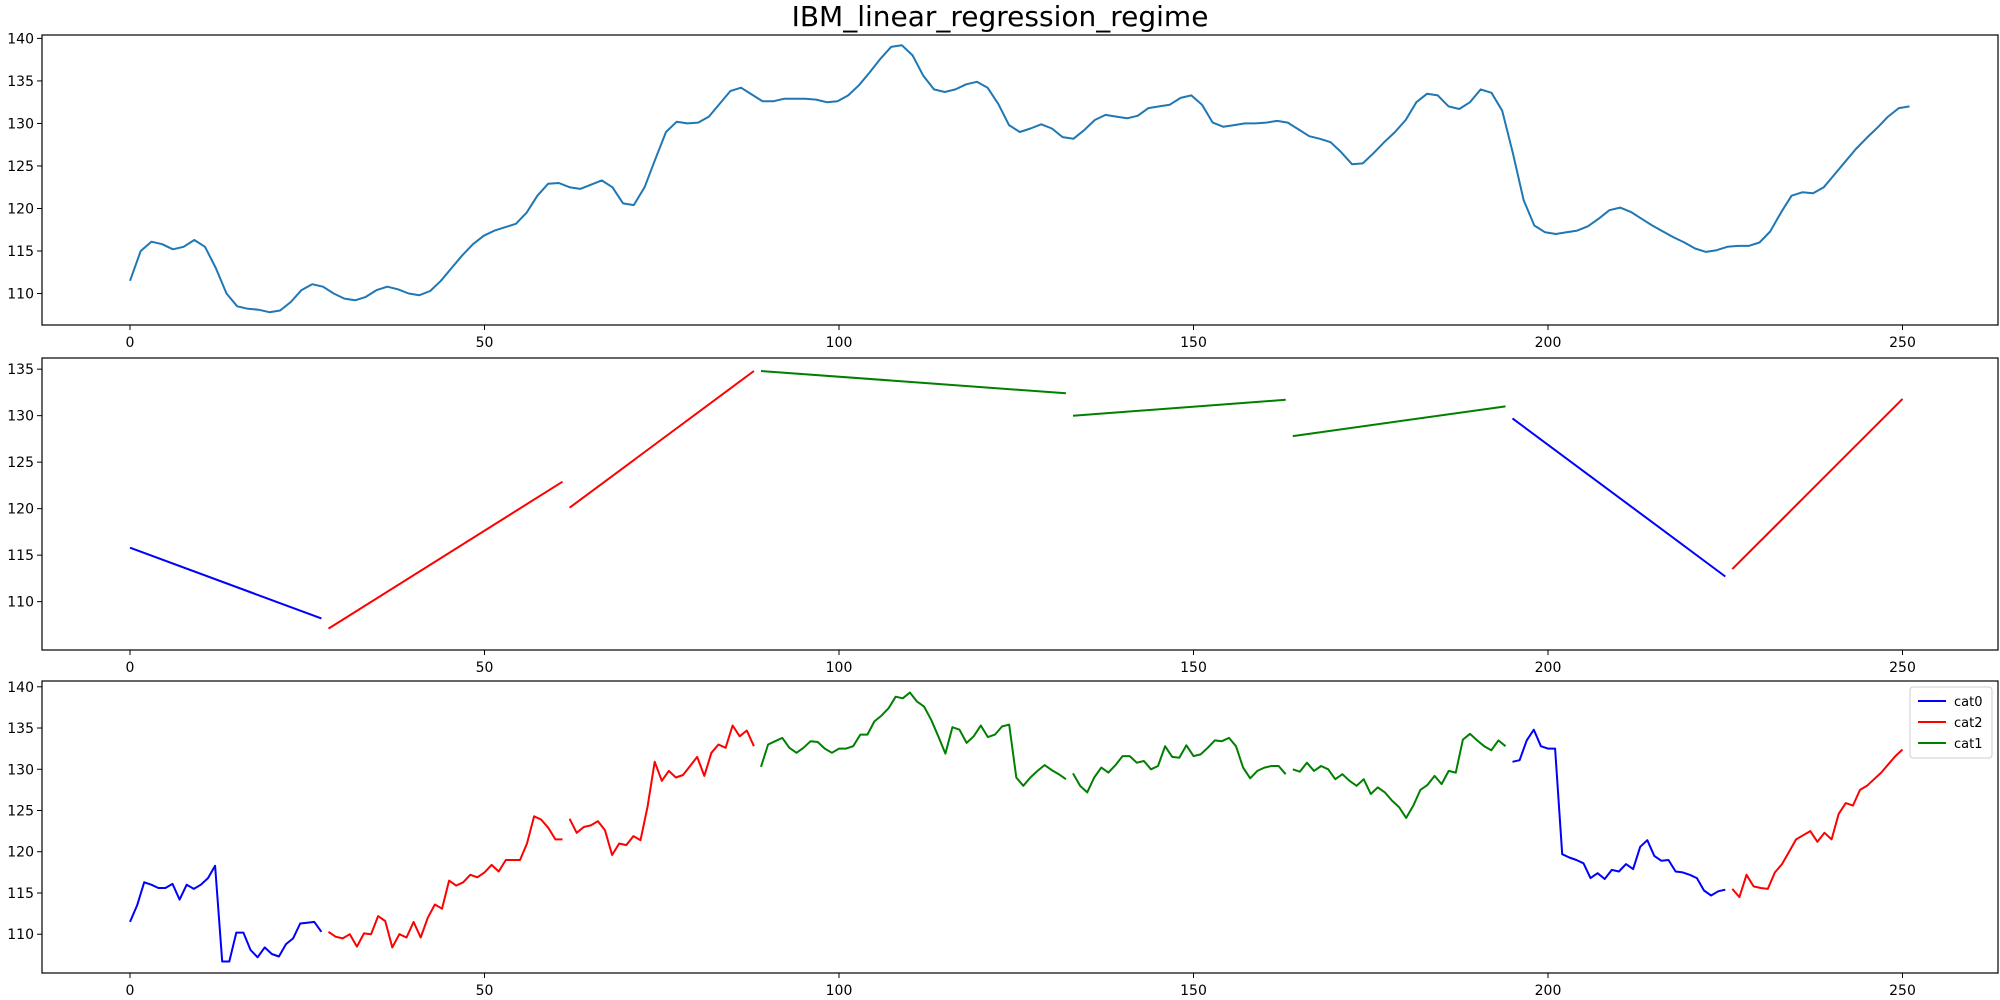 The image size is (2000, 1000). I want to click on figure-title: IBM_linear_regression_regime, so click(1000, 16).